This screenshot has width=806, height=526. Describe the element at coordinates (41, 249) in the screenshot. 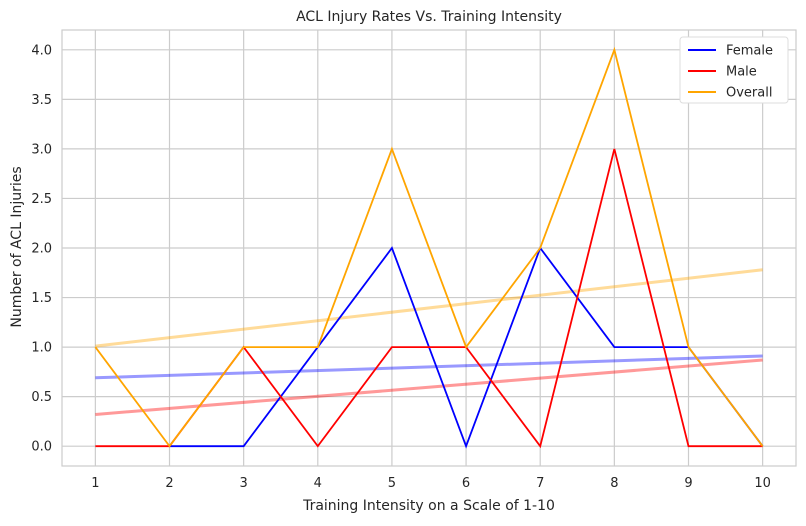

I see `y-tick-label: 2.0` at that location.